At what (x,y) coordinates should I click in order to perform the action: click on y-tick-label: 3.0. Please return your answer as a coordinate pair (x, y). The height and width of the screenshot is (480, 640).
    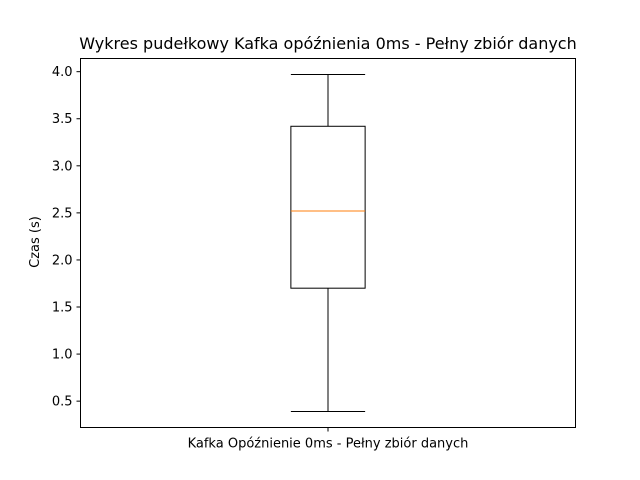
    Looking at the image, I should click on (62, 166).